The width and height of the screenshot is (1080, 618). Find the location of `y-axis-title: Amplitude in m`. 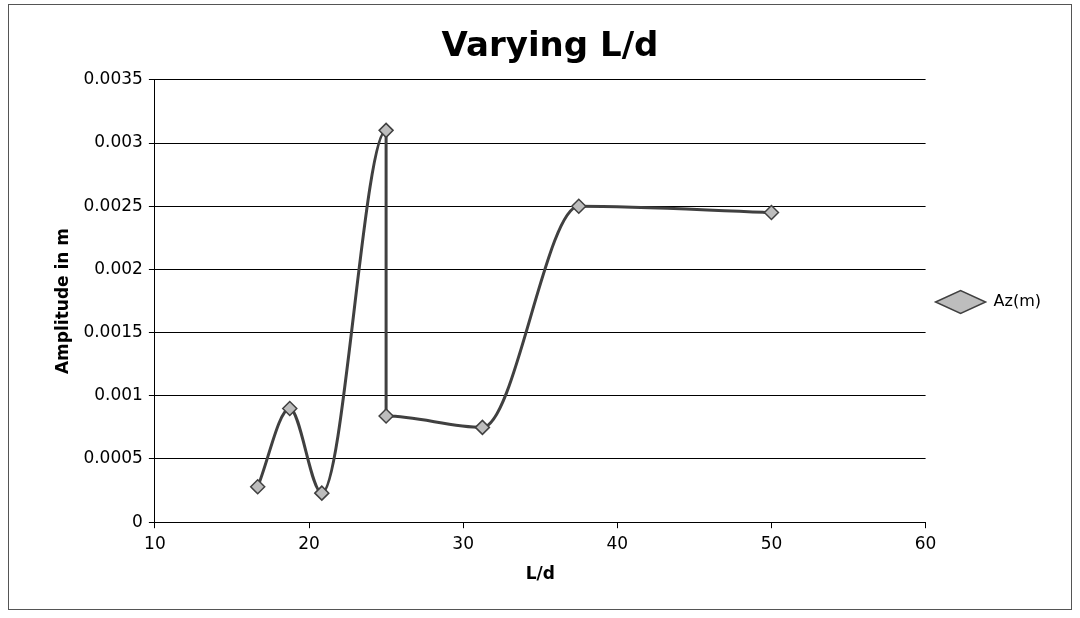

y-axis-title: Amplitude in m is located at coordinates (61, 301).